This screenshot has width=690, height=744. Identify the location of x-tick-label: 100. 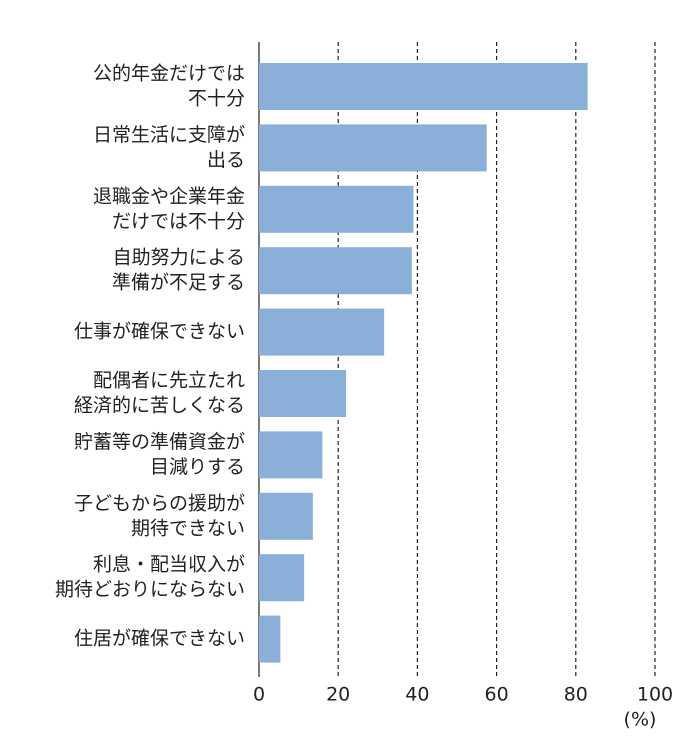
(655, 695).